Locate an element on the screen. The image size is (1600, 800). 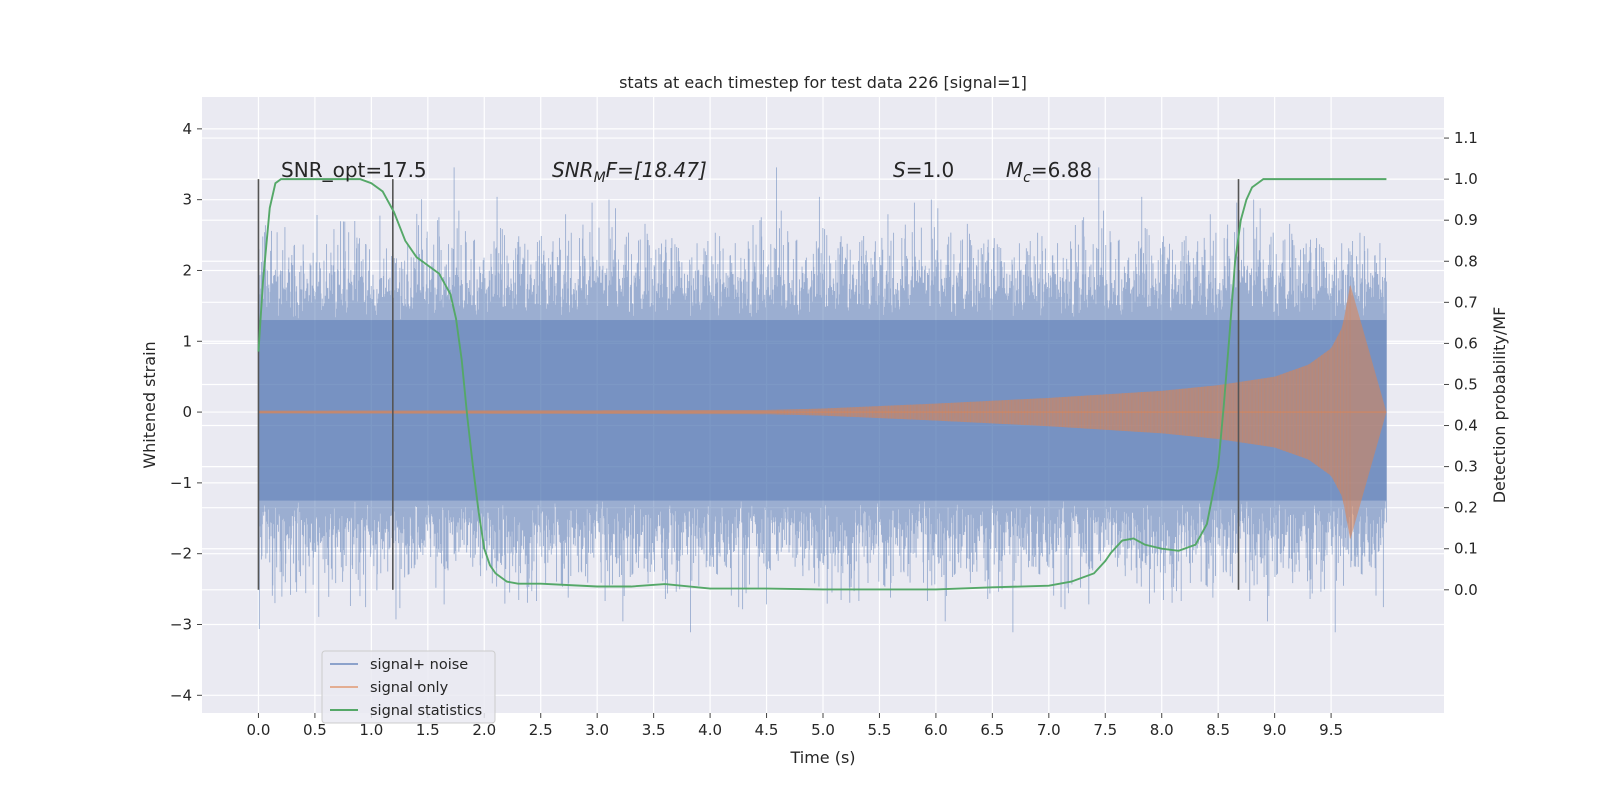
x-axis-label: Time (s) is located at coordinates (822, 757).